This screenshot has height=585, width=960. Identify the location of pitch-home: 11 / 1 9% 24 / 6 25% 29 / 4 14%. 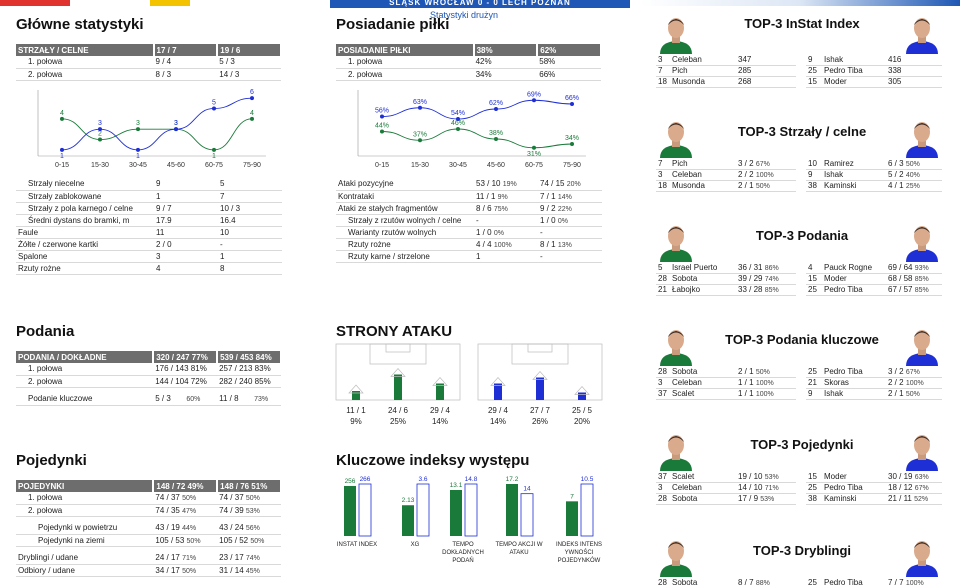
(398, 384).